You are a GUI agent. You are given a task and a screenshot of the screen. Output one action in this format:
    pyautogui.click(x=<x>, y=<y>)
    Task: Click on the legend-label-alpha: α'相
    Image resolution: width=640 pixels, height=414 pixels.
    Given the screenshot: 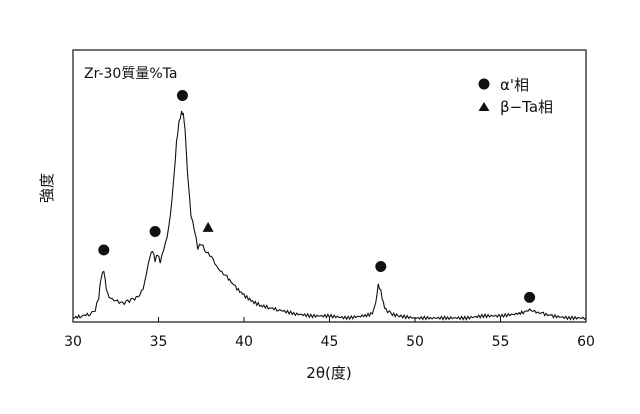 What is the action you would take?
    pyautogui.click(x=514, y=85)
    